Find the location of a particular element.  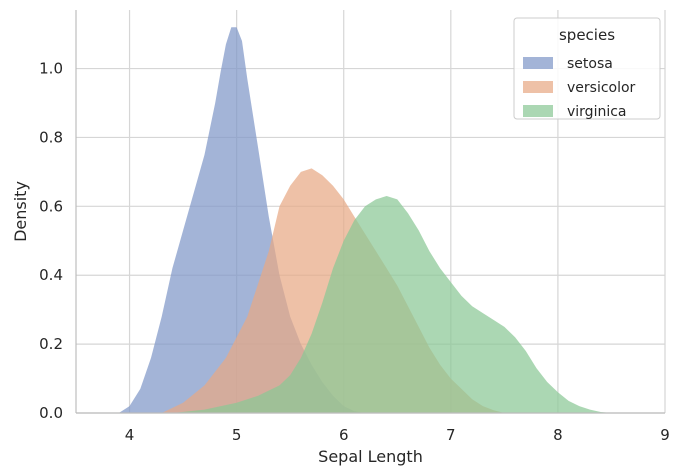

legend-label-versicolor: versicolor is located at coordinates (601, 88).